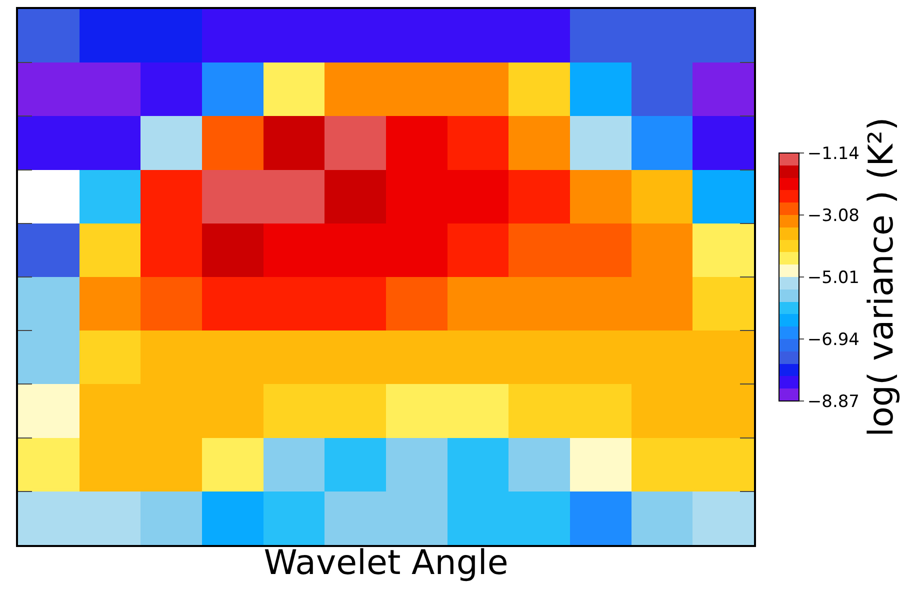 The image size is (919, 591). Describe the element at coordinates (833, 154) in the screenshot. I see `color-bar-label: −1.14` at that location.